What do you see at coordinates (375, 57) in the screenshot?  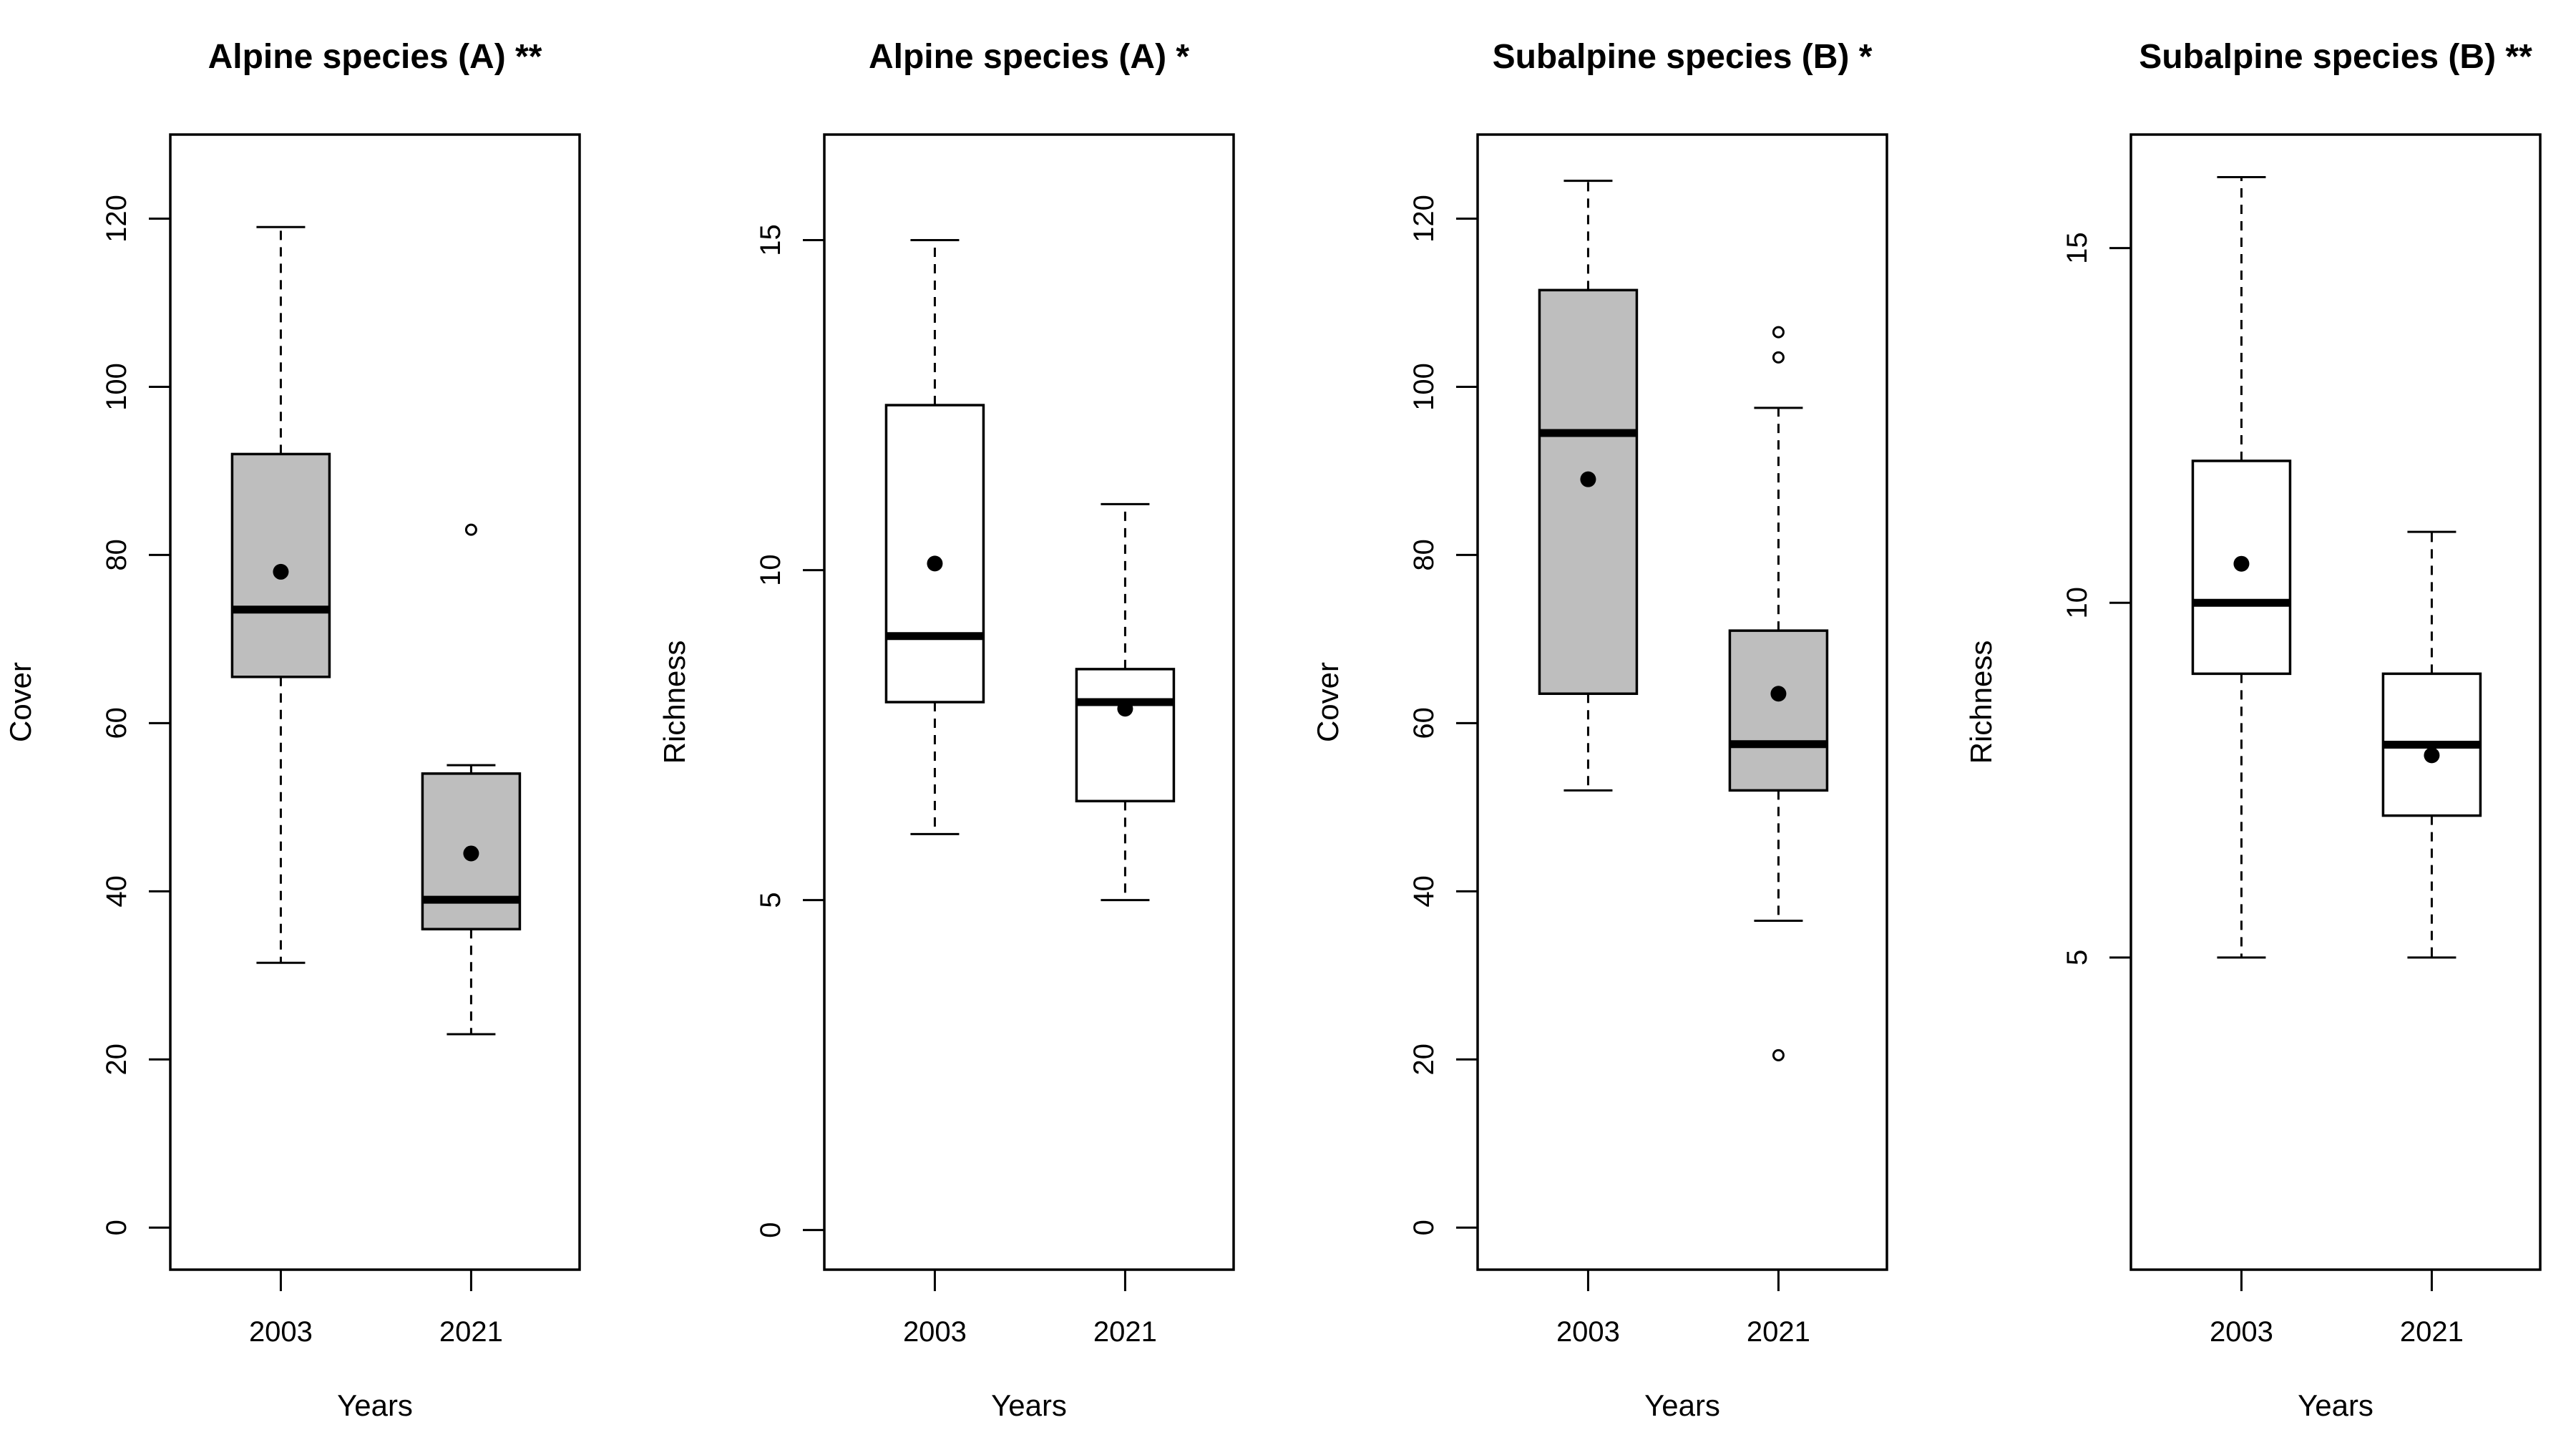 I see `panel-title: Alpine species (A) **` at bounding box center [375, 57].